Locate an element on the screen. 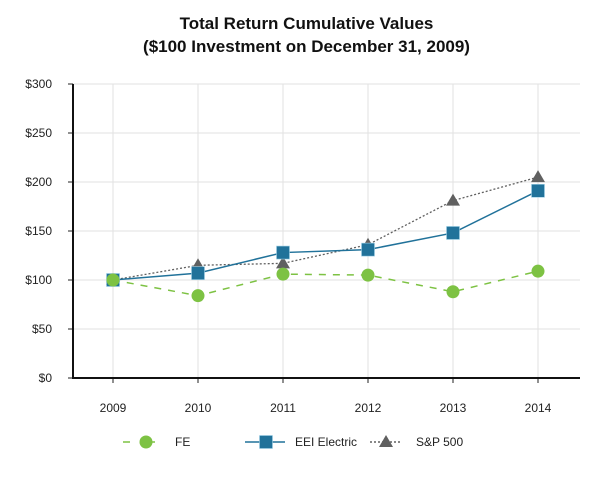 The image size is (613, 480). x-tick-label: 2013 is located at coordinates (453, 408).